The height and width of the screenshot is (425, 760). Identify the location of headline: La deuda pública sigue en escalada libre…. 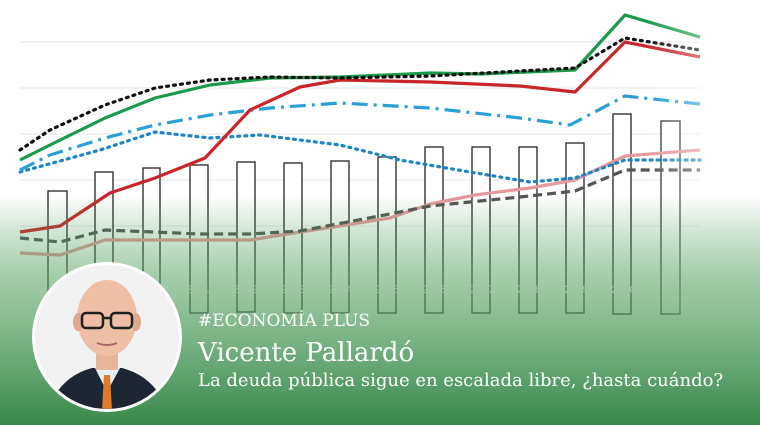
(460, 380).